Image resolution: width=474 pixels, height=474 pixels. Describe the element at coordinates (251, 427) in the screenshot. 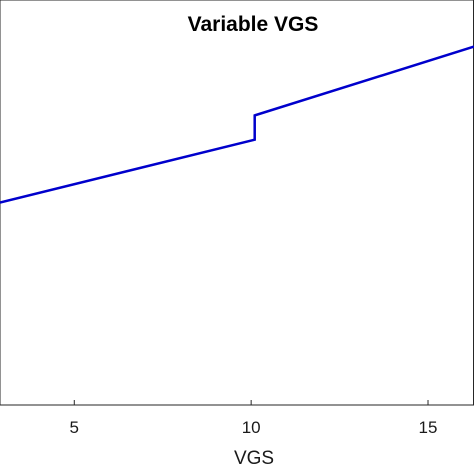

I see `x-tick-label: 10` at that location.